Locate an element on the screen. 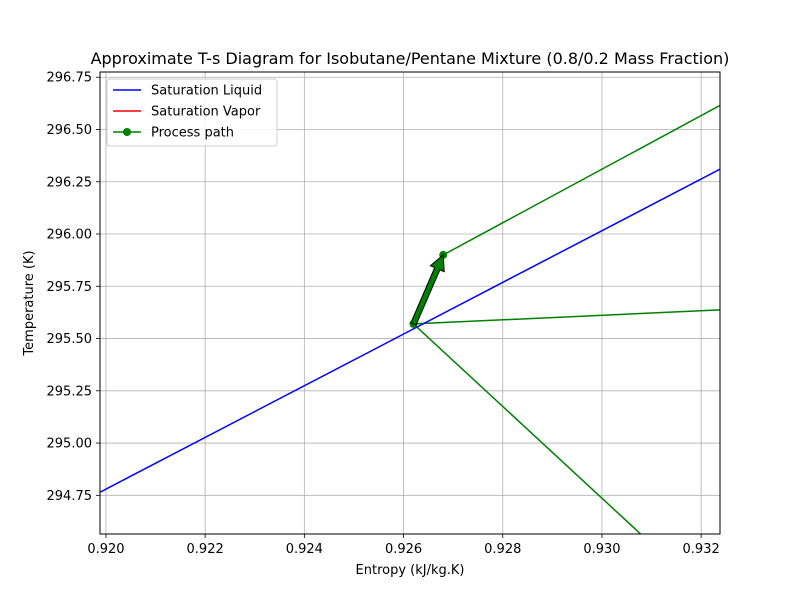 The image size is (800, 600). legend-label: Saturation Vapor is located at coordinates (206, 112).